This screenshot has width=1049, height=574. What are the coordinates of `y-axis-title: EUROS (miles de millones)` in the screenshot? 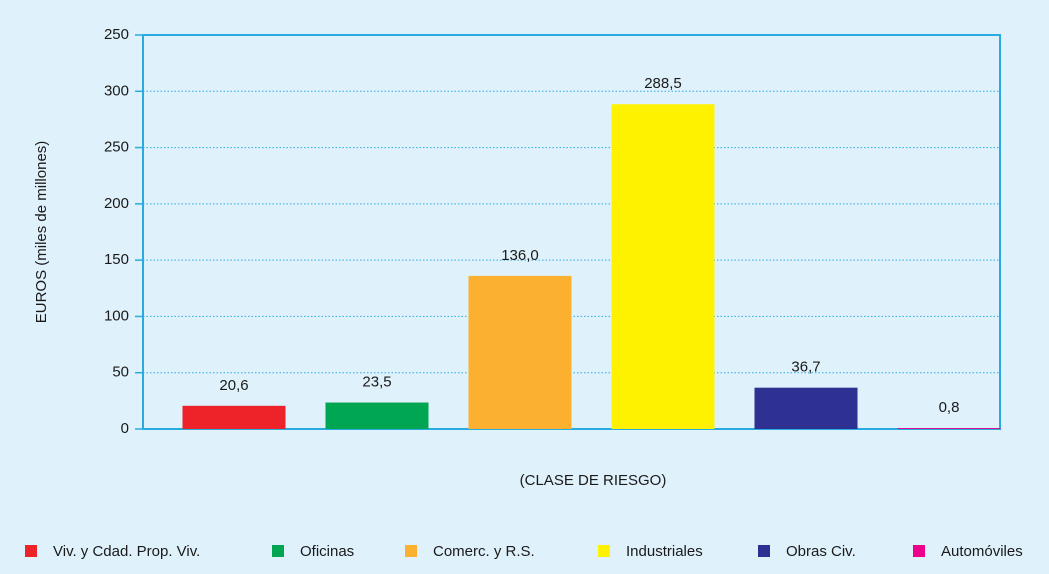 It's located at (41, 232).